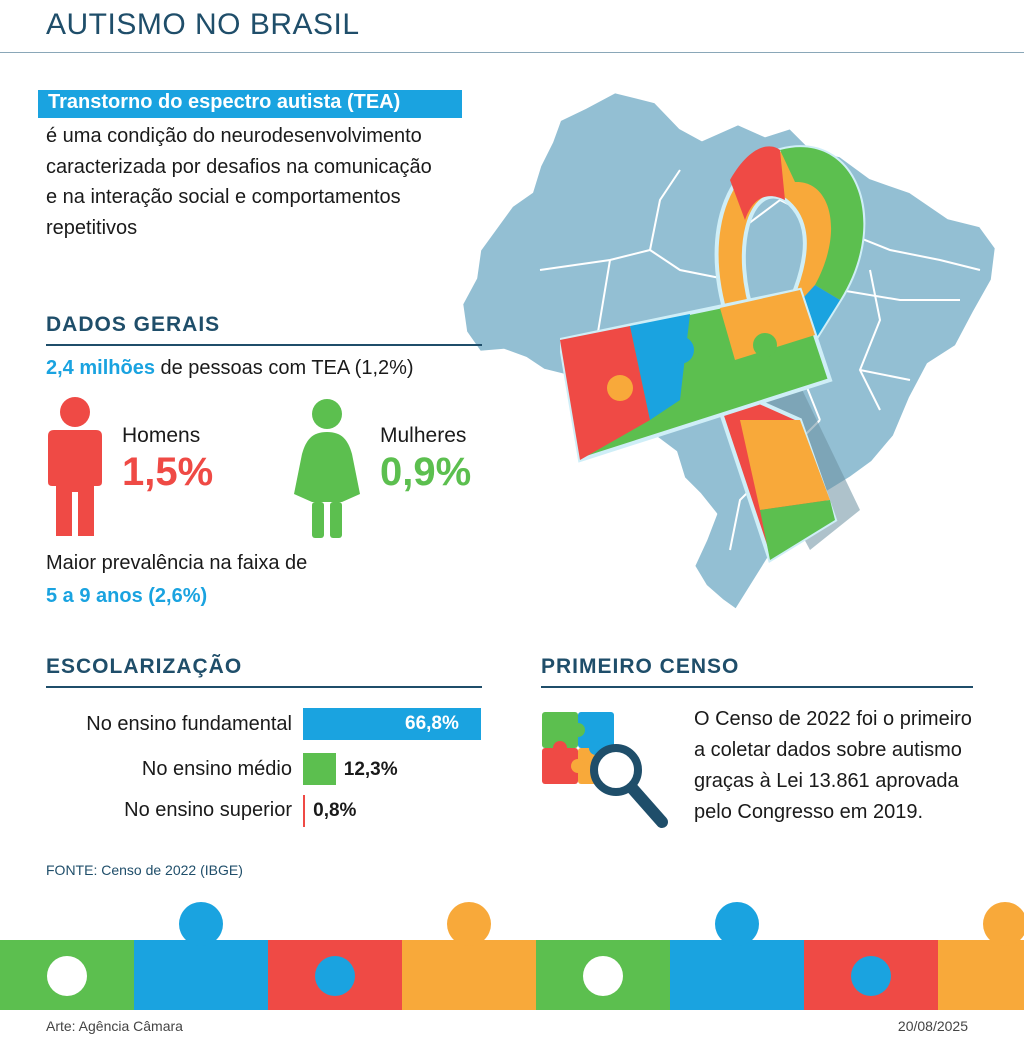  Describe the element at coordinates (133, 324) in the screenshot. I see `general-data-heading: DADOS GERAIS` at that location.